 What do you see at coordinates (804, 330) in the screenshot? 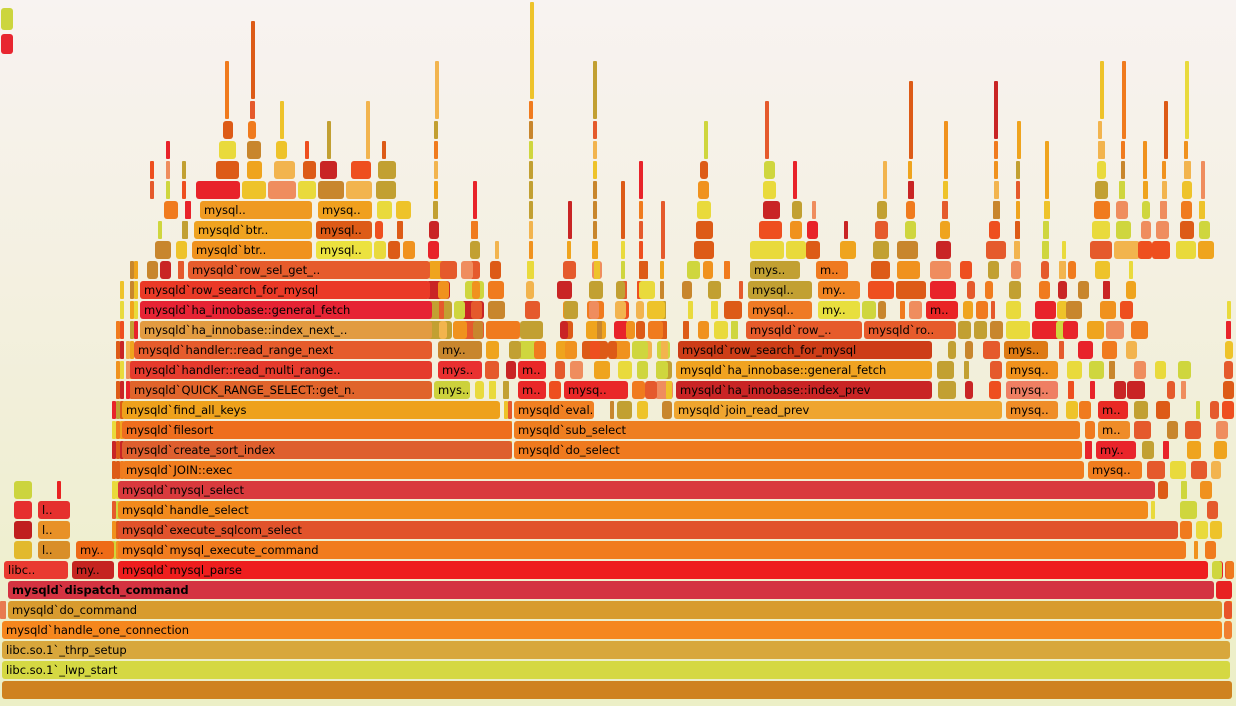
I see `flame-frame: mysqld`row_..` at bounding box center [804, 330].